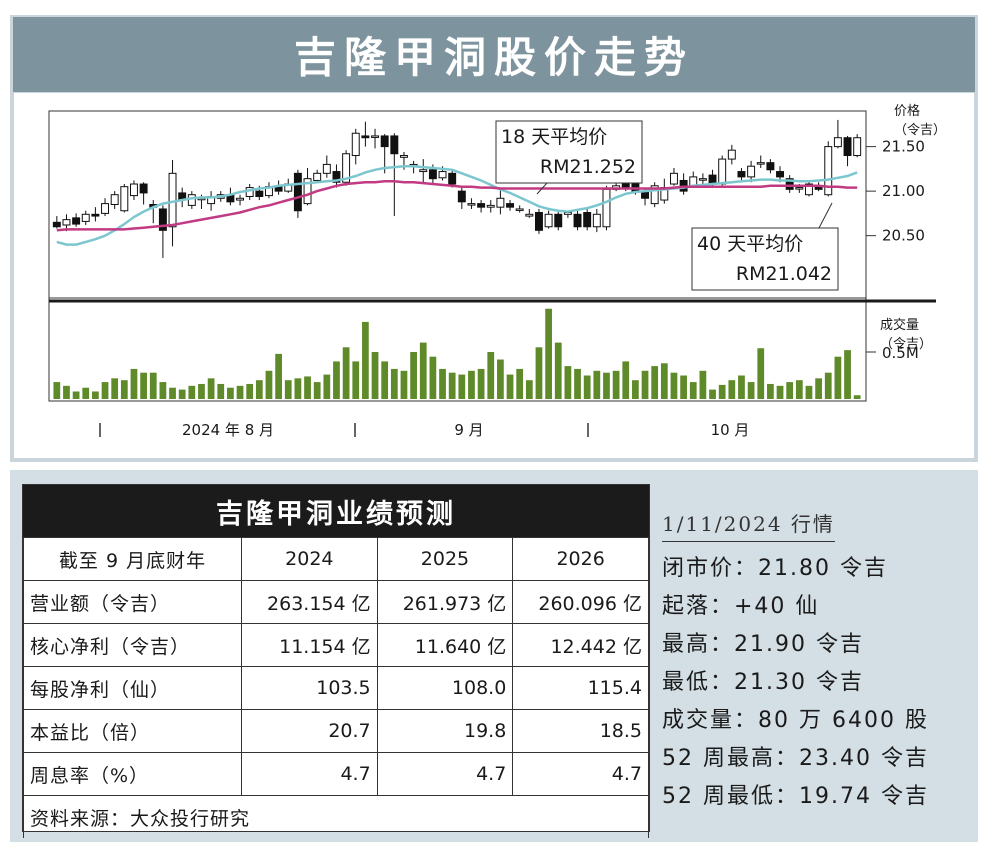  What do you see at coordinates (132, 688) in the screenshot?
I see `row-label: 每股净利（仙）` at bounding box center [132, 688].